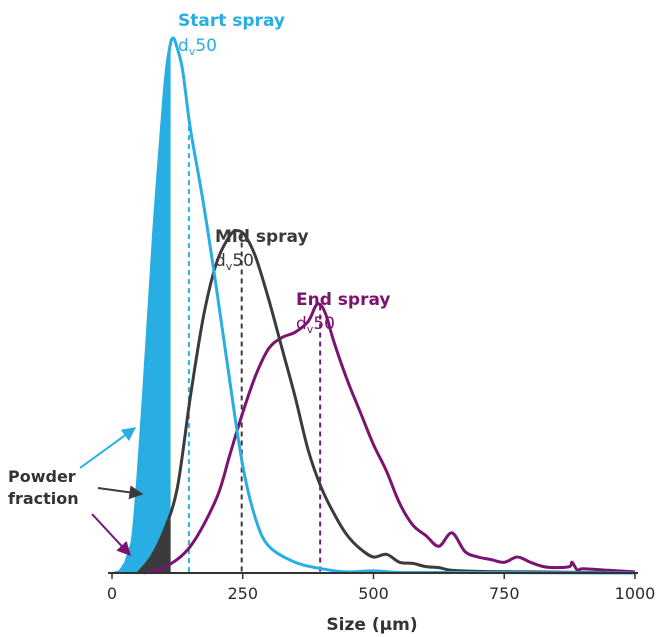  Describe the element at coordinates (44, 487) in the screenshot. I see `powder-fraction-label: Powder fraction` at that location.